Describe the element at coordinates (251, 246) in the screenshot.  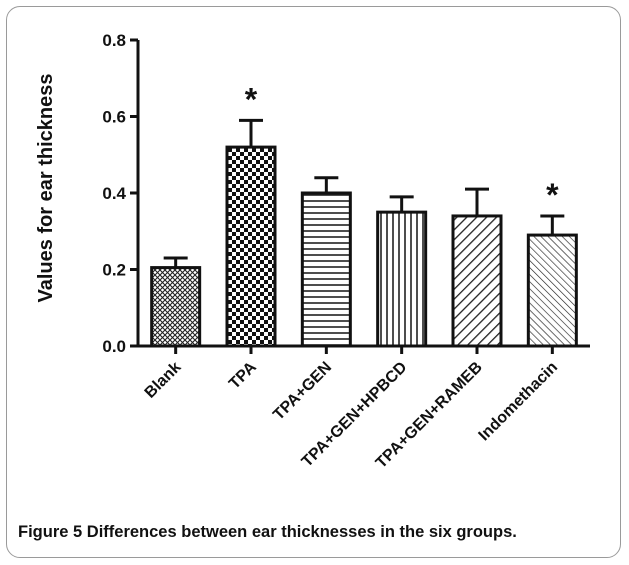
I see `bar-tpa` at that location.